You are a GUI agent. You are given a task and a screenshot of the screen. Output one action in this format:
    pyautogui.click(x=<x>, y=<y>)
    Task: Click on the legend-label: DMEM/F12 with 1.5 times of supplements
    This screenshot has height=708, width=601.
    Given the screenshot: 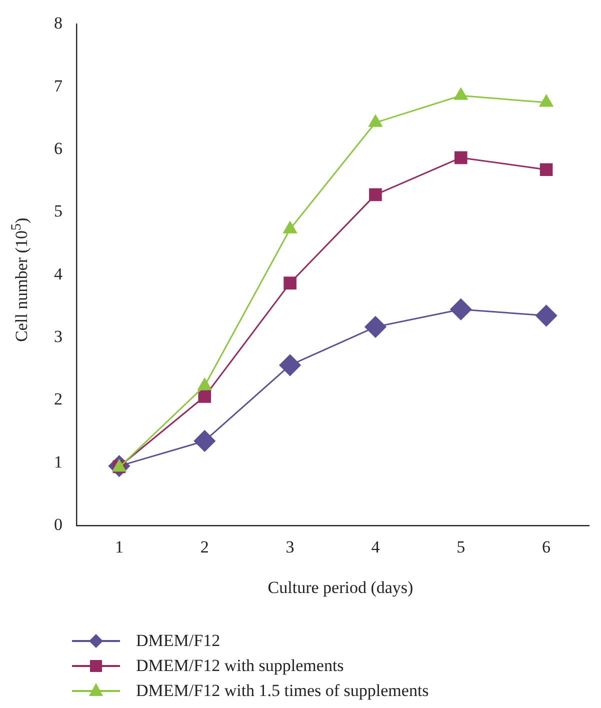 What is the action you would take?
    pyautogui.click(x=282, y=690)
    